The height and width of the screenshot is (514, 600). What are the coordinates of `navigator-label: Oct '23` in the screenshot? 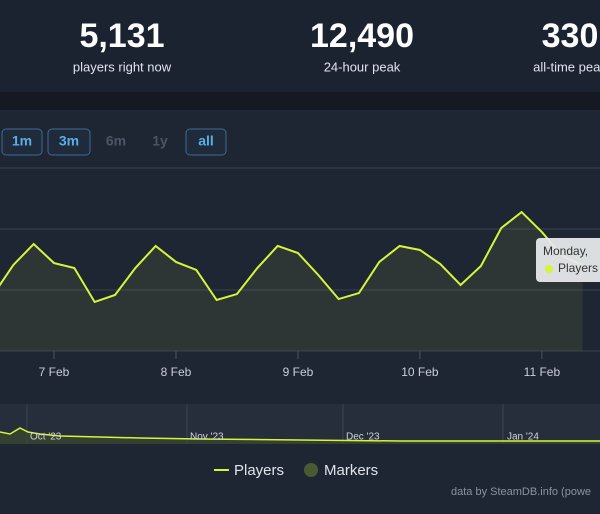 It's located at (46, 437).